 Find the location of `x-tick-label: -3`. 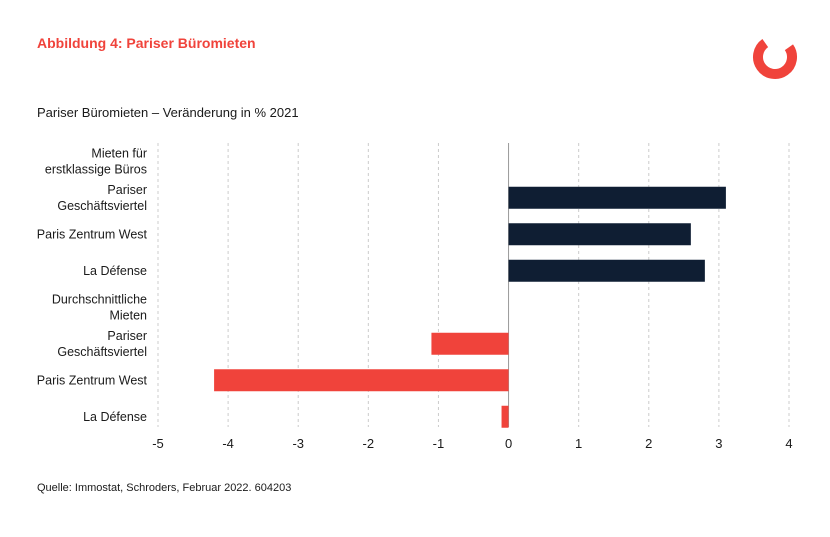

x-tick-label: -3 is located at coordinates (298, 443).